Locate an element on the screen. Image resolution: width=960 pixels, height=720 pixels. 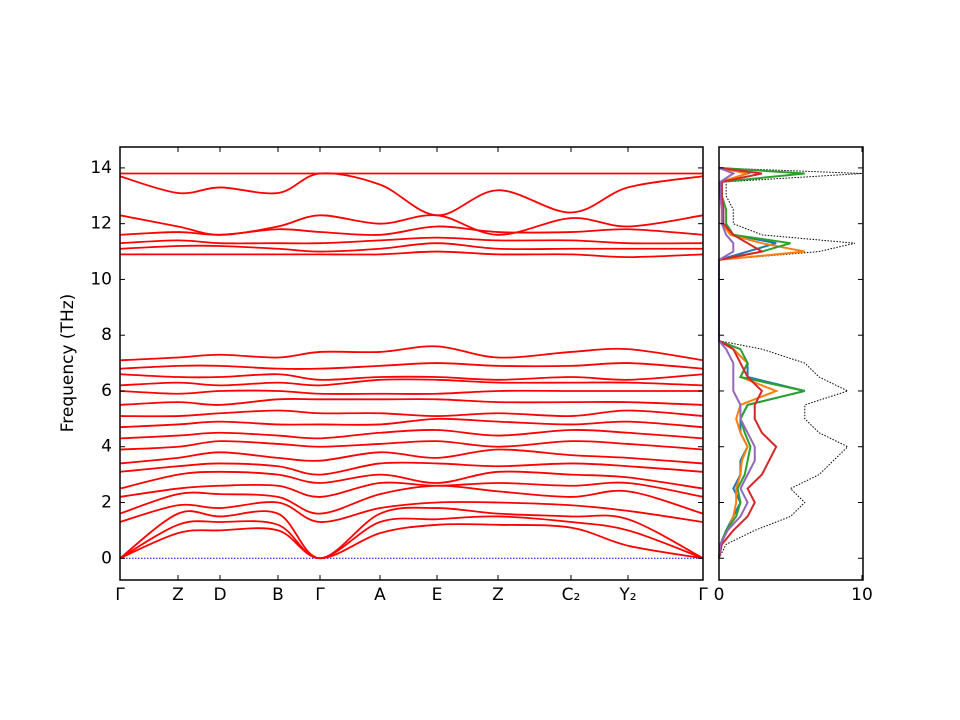
y-tick-label: 2 is located at coordinates (106, 502).